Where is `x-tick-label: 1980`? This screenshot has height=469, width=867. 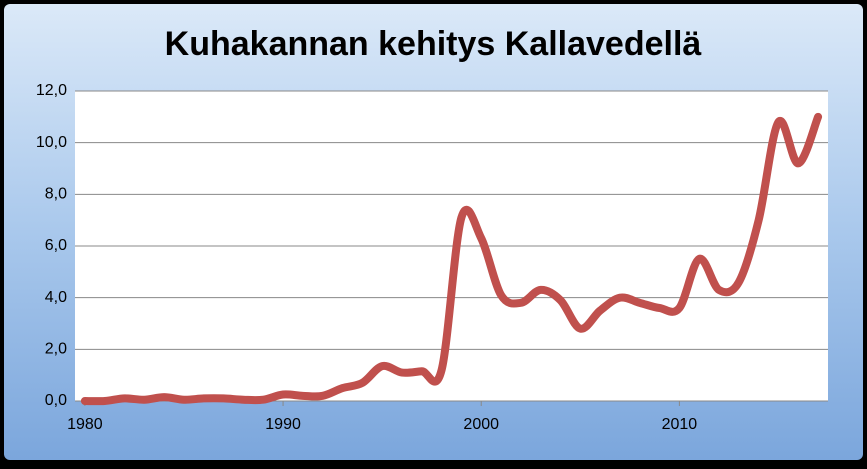
x-tick-label: 1980 is located at coordinates (85, 424).